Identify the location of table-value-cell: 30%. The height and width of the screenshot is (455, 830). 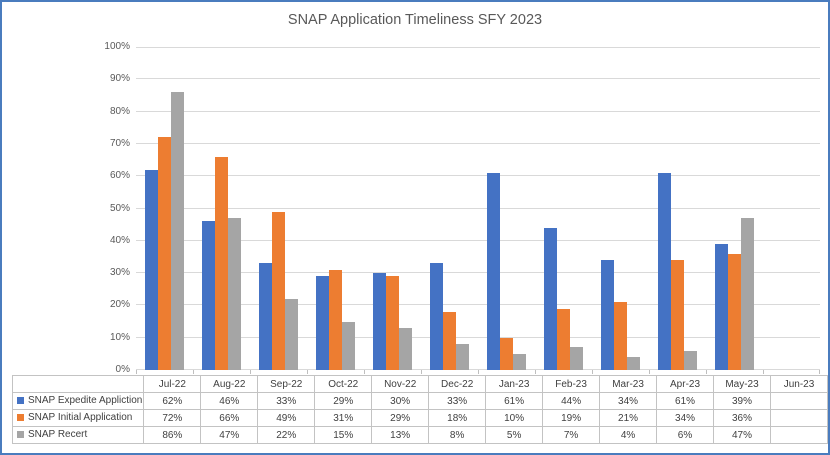
(400, 401).